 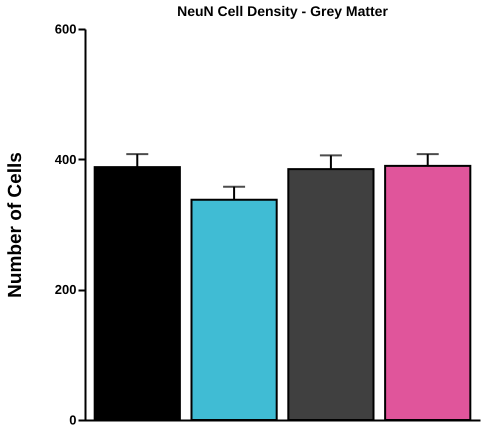 I want to click on y-tick-label: 0, so click(x=72, y=420).